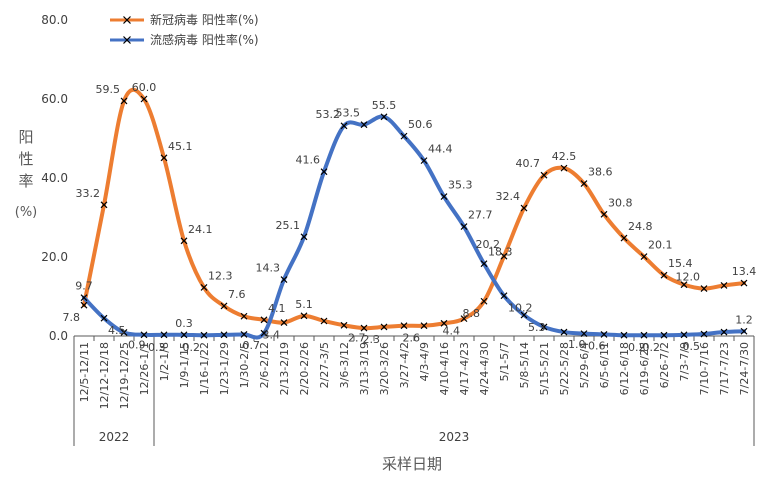  I want to click on legend-item-flu: 流感病毒 阳性率(%), so click(184, 39).